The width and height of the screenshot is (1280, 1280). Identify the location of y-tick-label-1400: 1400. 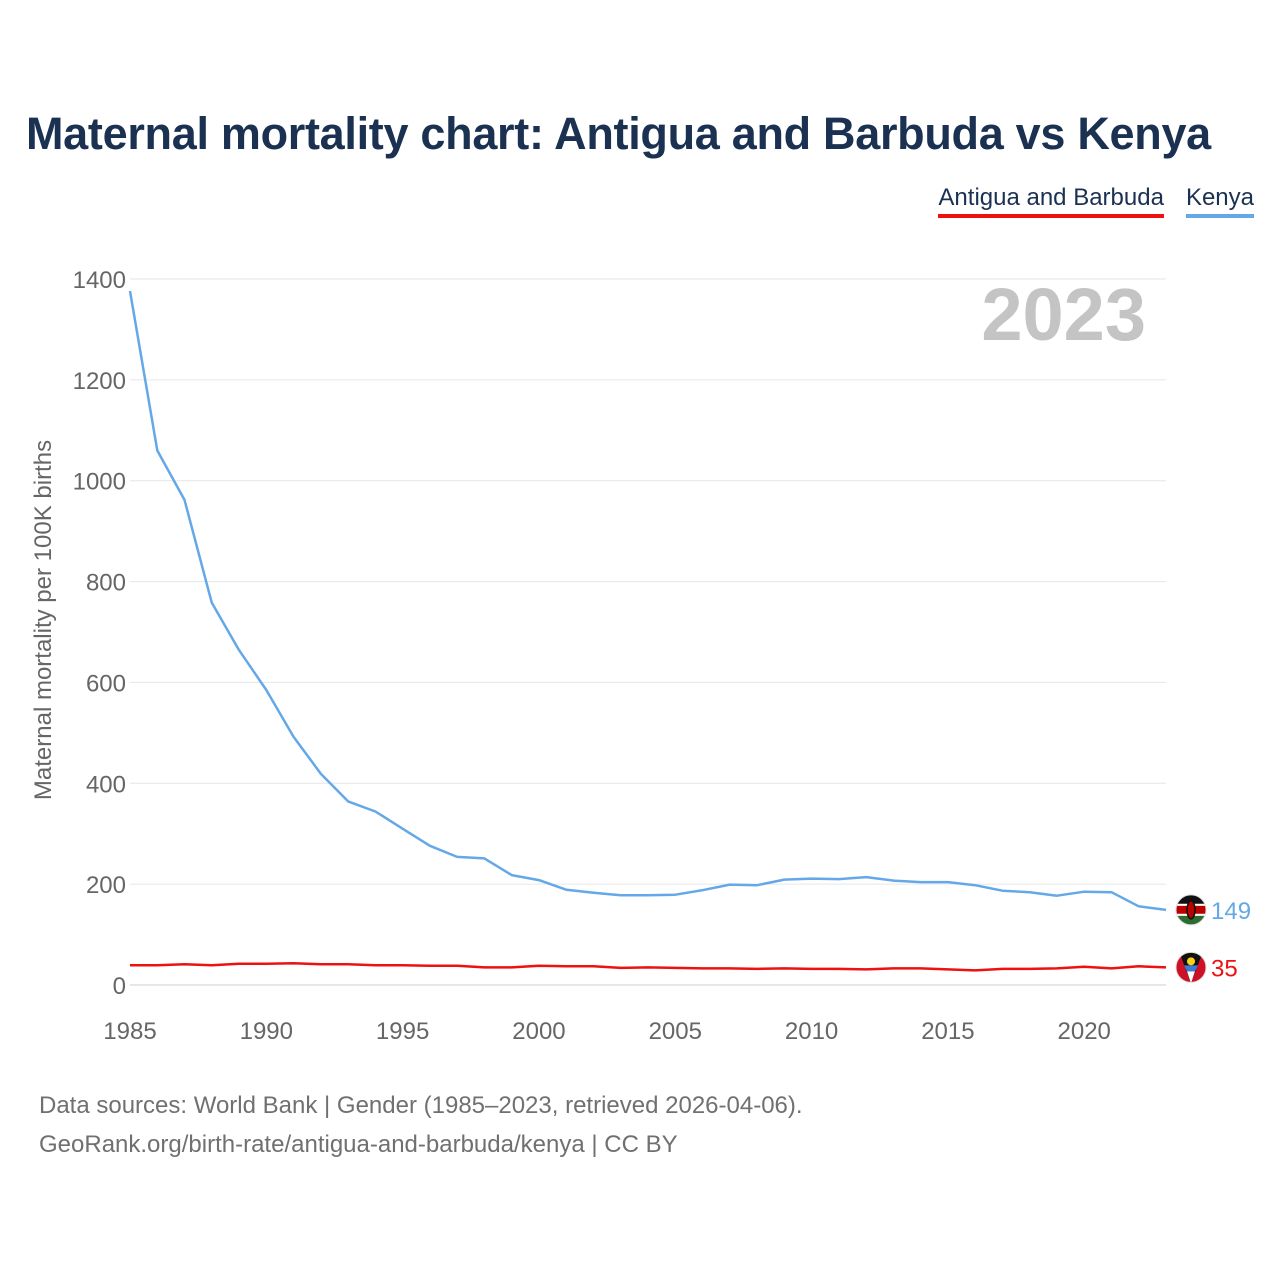
(99, 280).